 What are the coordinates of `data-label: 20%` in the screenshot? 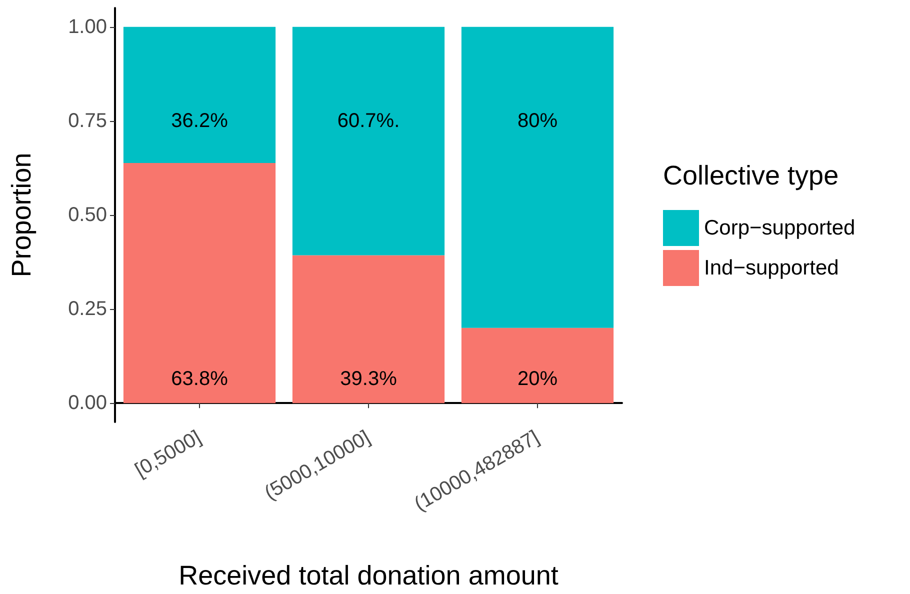 It's located at (537, 379).